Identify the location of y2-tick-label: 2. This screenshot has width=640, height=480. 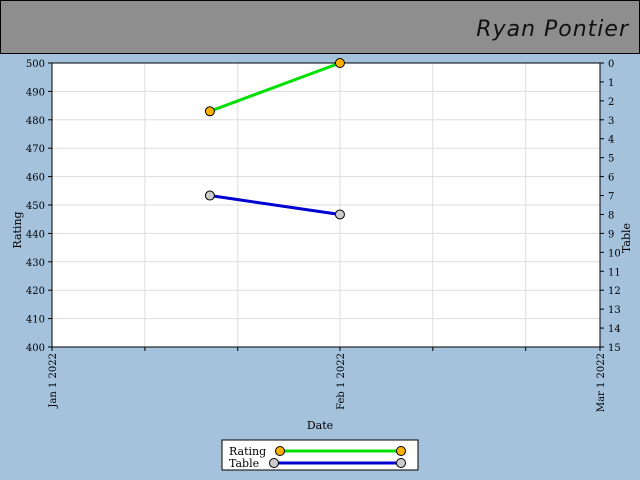
(611, 102).